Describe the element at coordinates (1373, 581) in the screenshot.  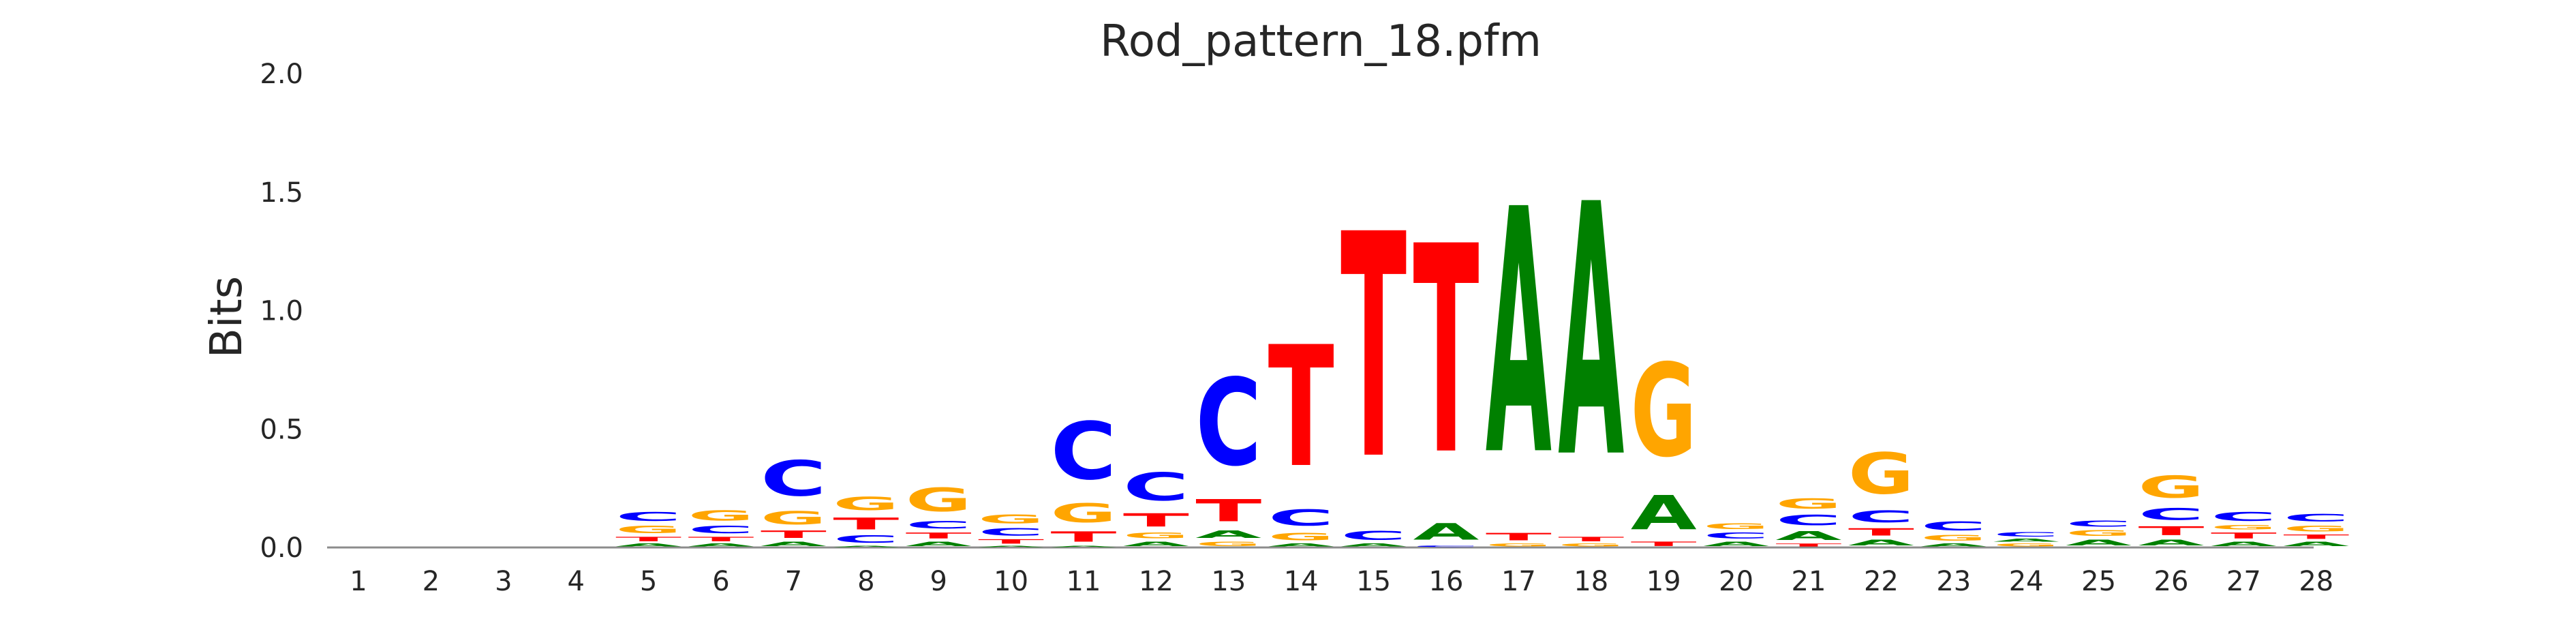
I see `x-tick-label: 15` at that location.